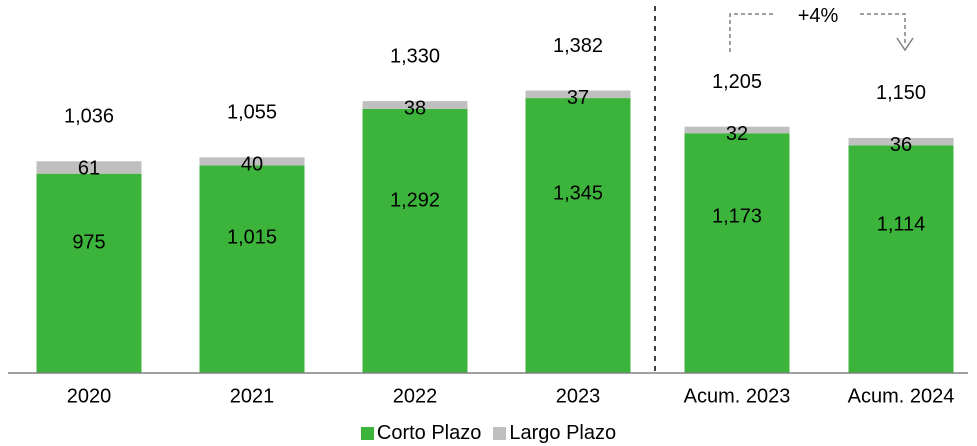 The width and height of the screenshot is (977, 446). What do you see at coordinates (415, 201) in the screenshot?
I see `data-label-corto-plazo: 1,292` at bounding box center [415, 201].